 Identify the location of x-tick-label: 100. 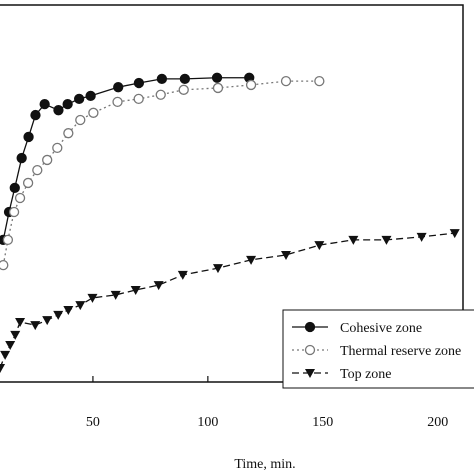
(207, 422).